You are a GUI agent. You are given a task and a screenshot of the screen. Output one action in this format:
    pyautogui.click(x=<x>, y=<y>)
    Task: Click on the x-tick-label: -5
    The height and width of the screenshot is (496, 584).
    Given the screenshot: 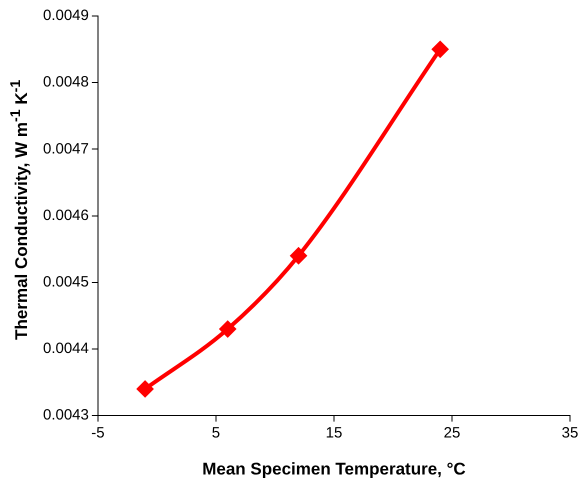 What is the action you would take?
    pyautogui.click(x=98, y=433)
    